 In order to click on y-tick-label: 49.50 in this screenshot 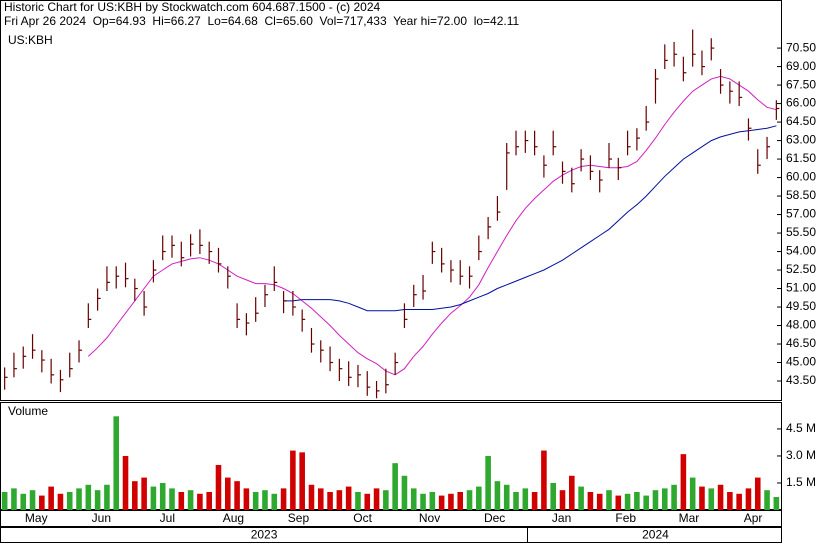, I will do `click(801, 306)`.